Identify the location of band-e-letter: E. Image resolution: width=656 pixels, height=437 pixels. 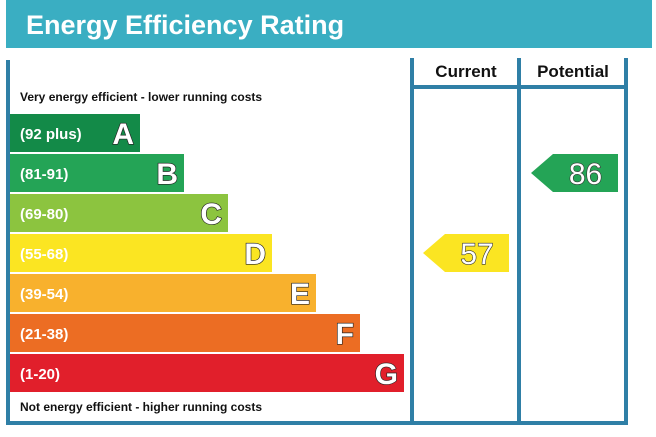
(300, 294).